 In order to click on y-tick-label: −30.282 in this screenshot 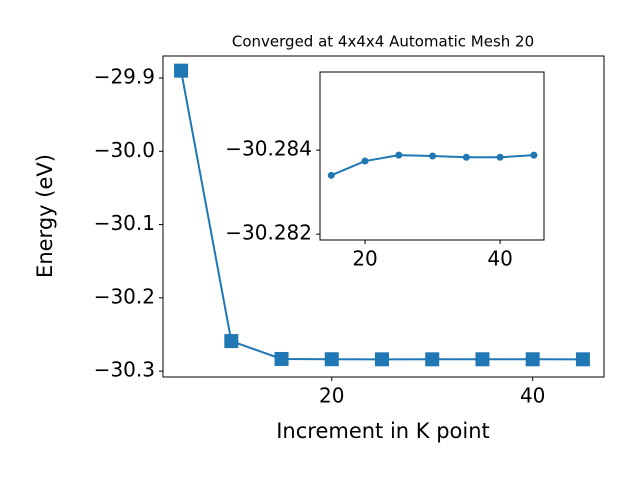, I will do `click(268, 233)`.